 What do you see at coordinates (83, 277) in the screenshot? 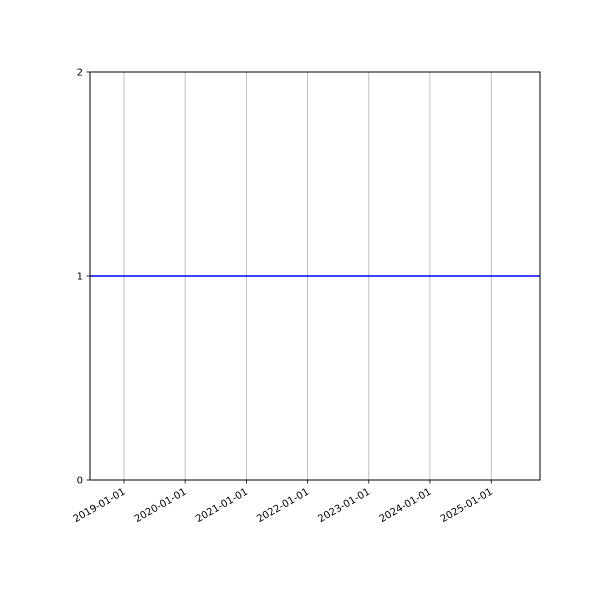
I see `y-axis: 0 1 2` at bounding box center [83, 277].